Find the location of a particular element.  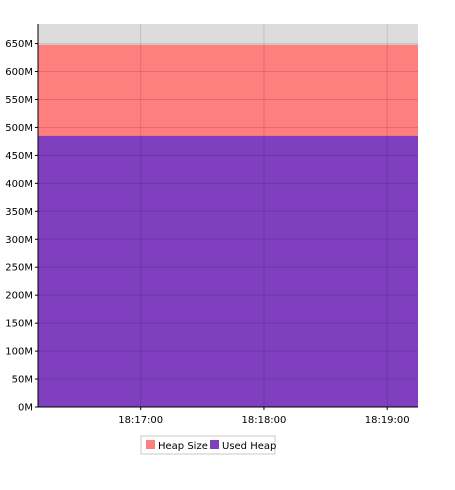

x-axis: 18:17:00 18:18:00 18:19:00 is located at coordinates (228, 416).